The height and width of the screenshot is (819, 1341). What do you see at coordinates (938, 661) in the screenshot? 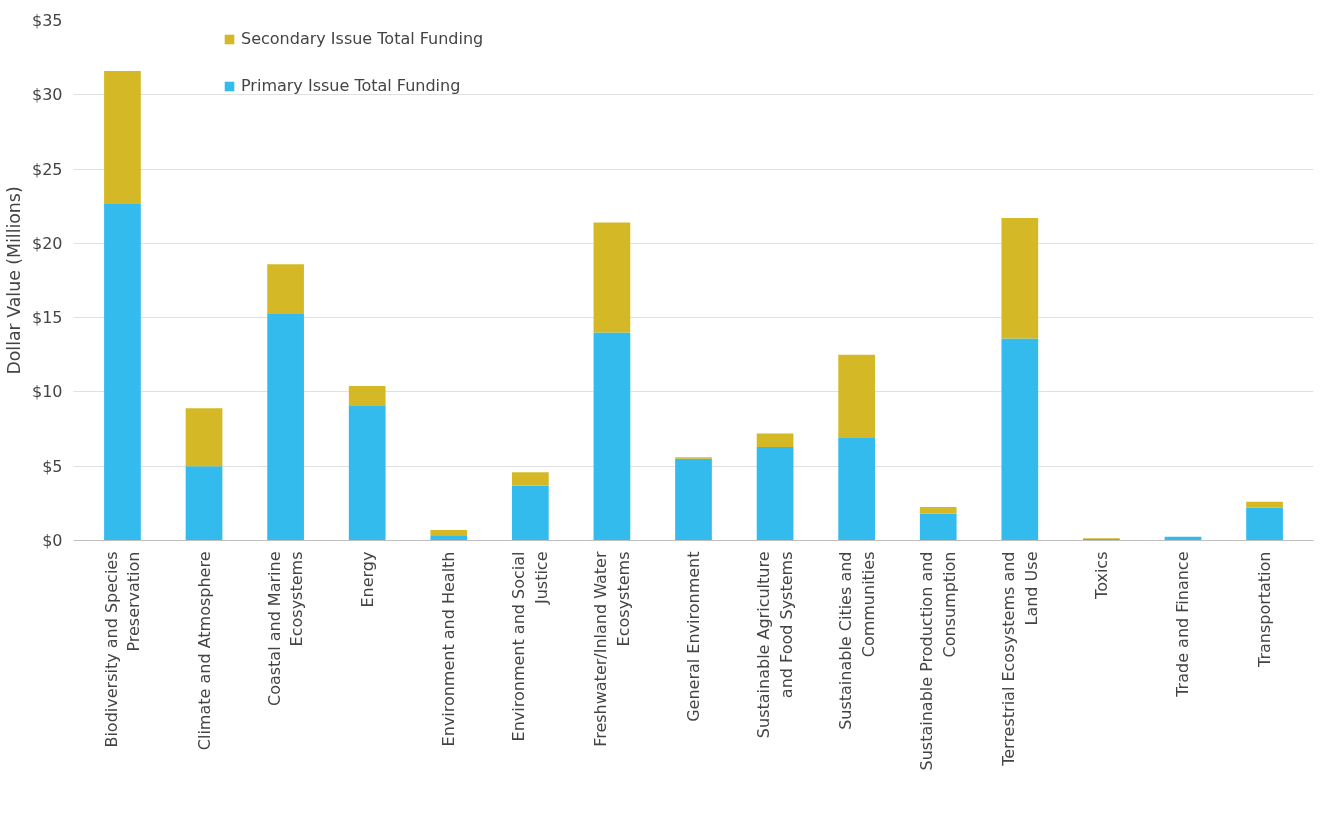
I see `x-tick-label: Sustainable Production and Consumption` at bounding box center [938, 661].